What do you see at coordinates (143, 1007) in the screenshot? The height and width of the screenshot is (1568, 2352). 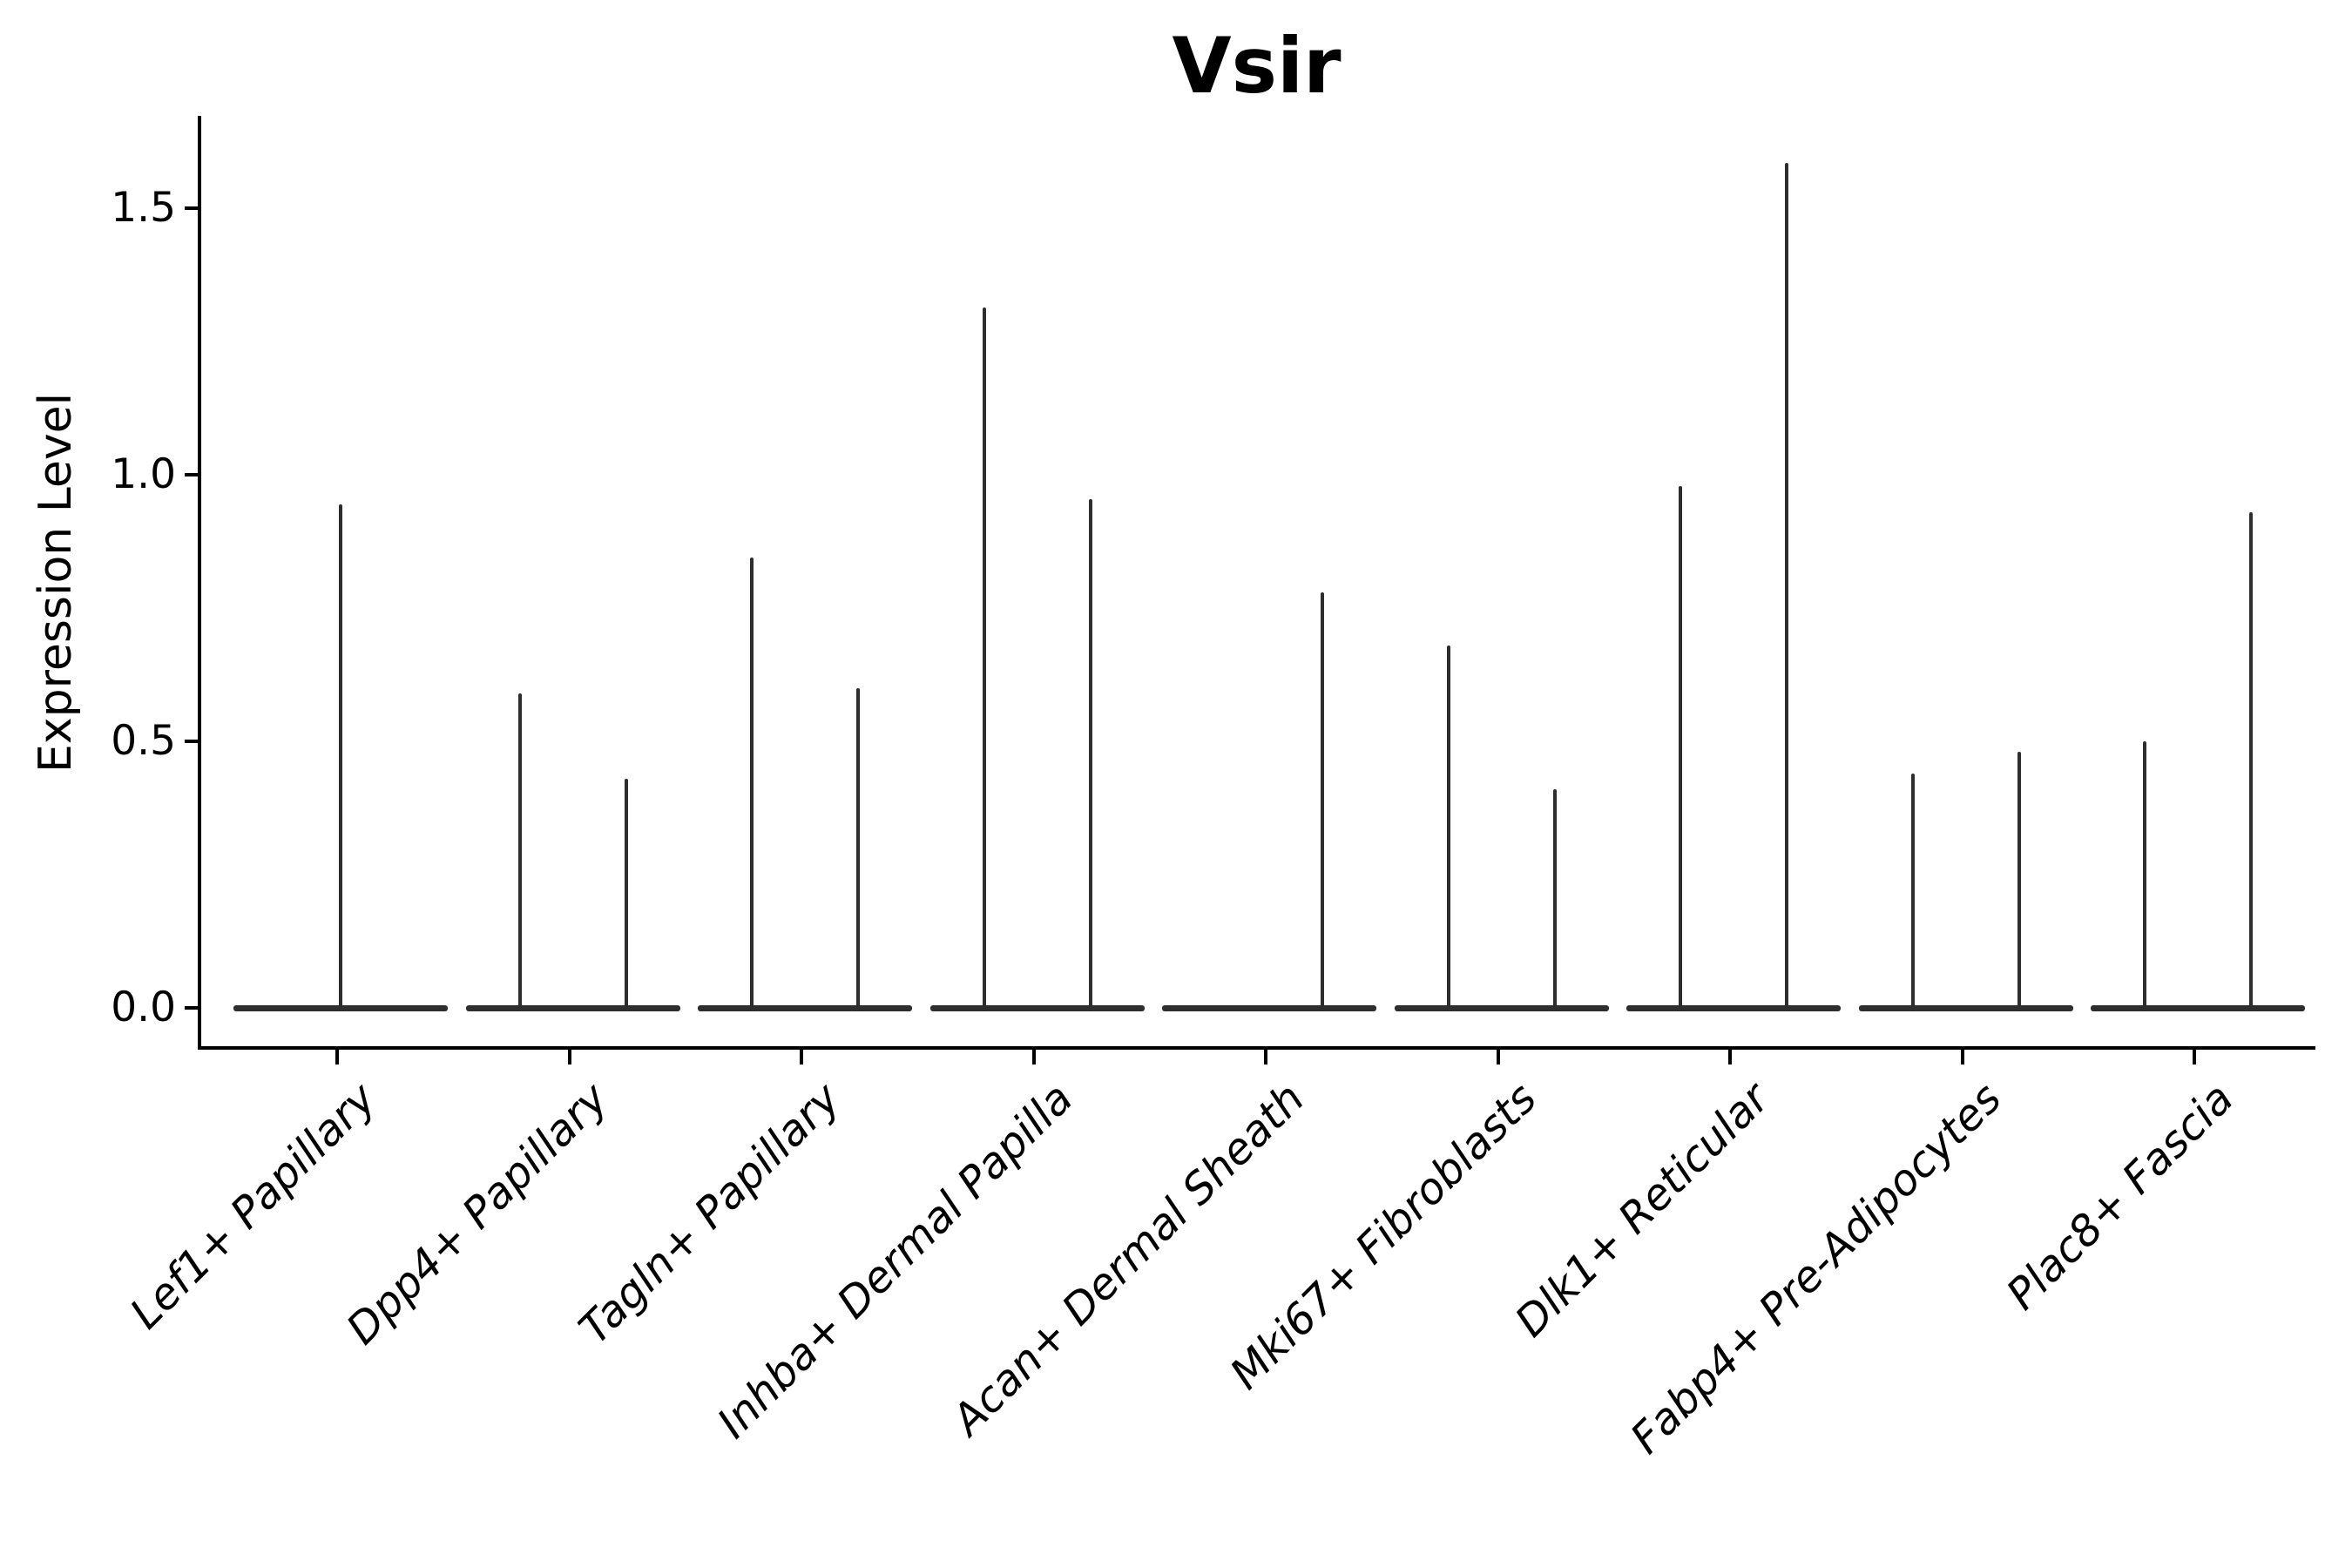 I see `y-tick-label: 0.0` at bounding box center [143, 1007].